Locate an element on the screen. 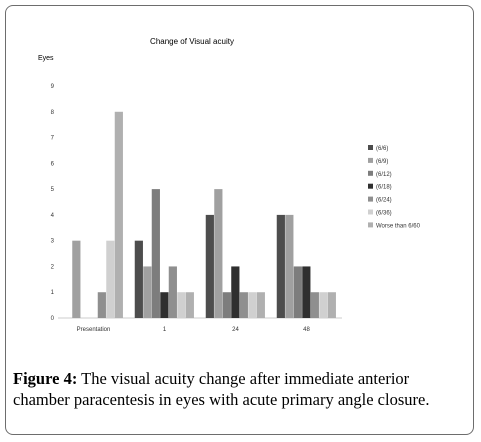 Image resolution: width=481 pixels, height=442 pixels. x-tick-label: Presentation is located at coordinates (94, 330).